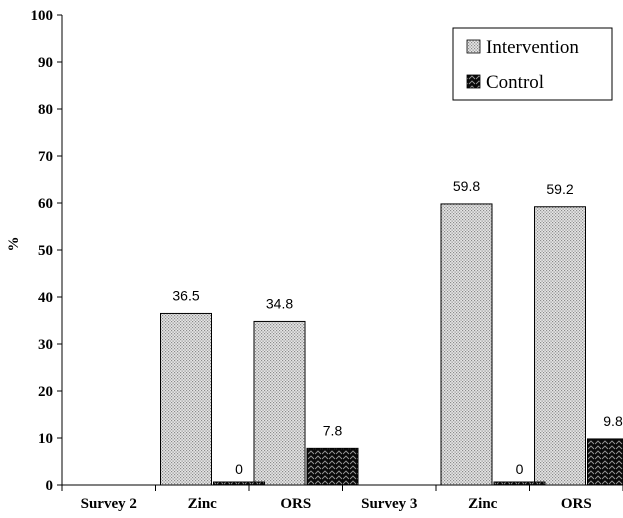  Describe the element at coordinates (14, 244) in the screenshot. I see `y-axis-title: %` at that location.